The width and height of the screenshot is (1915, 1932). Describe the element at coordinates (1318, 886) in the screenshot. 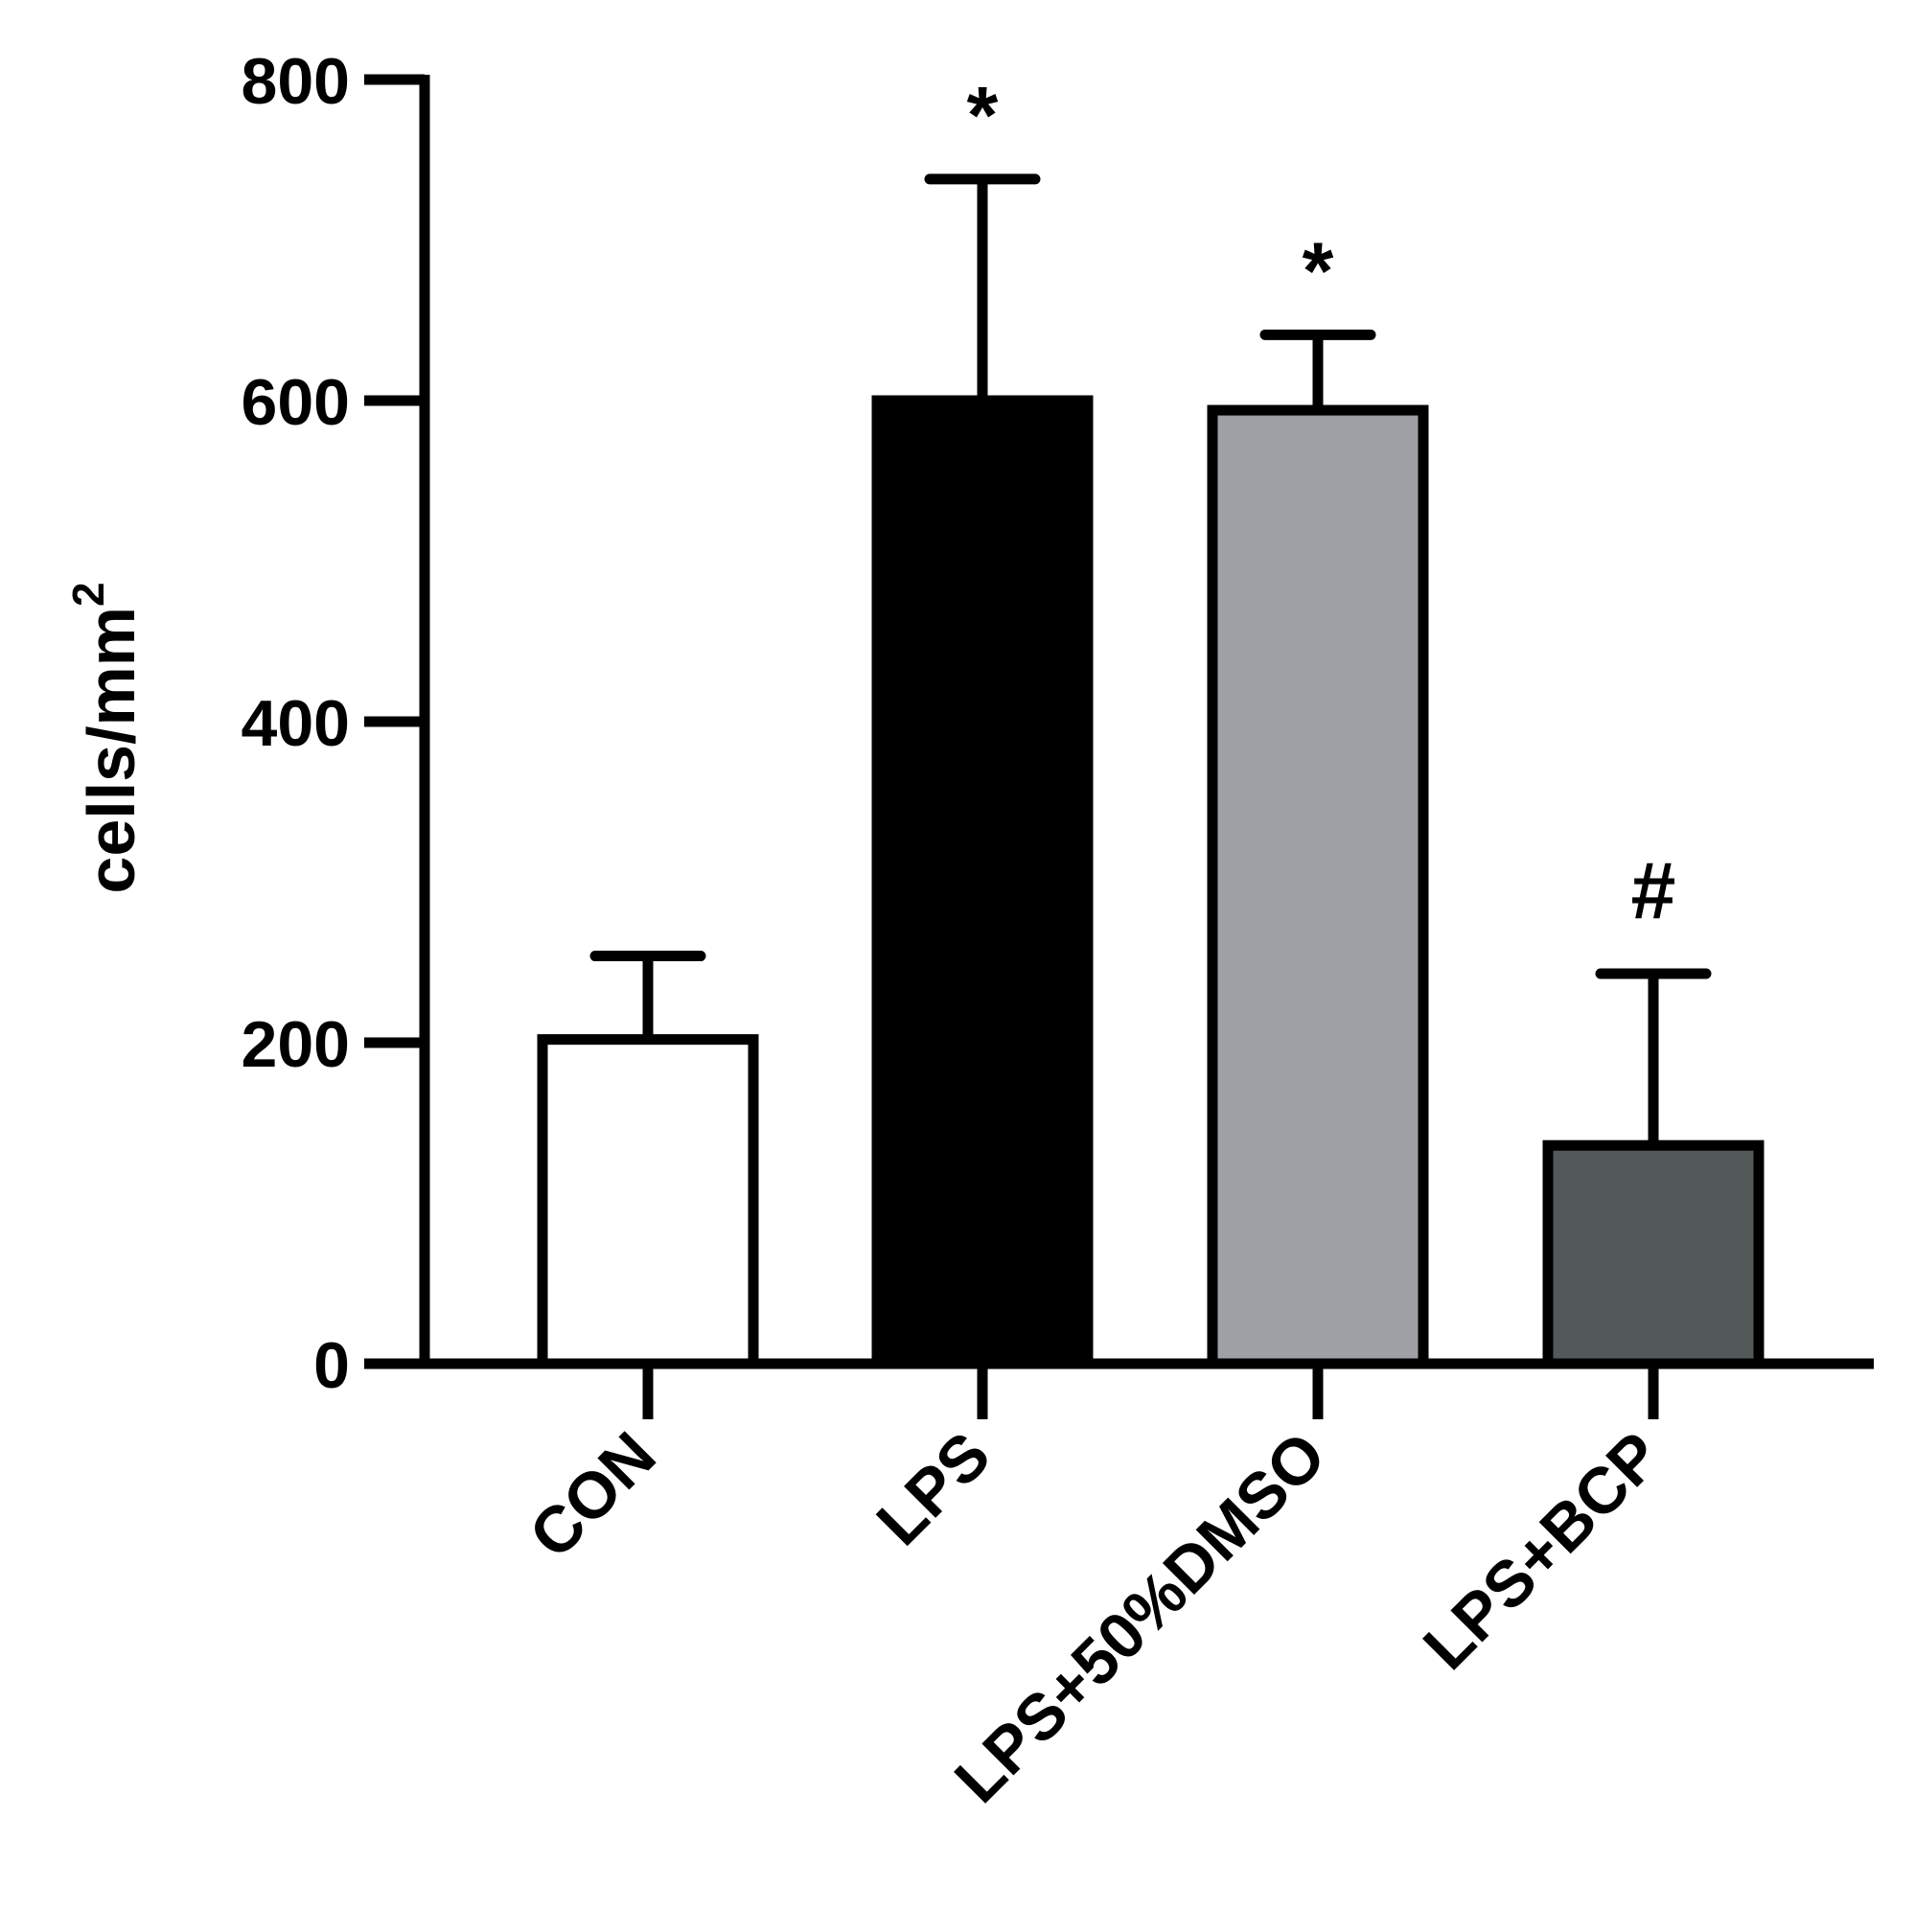

I see `bar-lps-50-dmso` at that location.